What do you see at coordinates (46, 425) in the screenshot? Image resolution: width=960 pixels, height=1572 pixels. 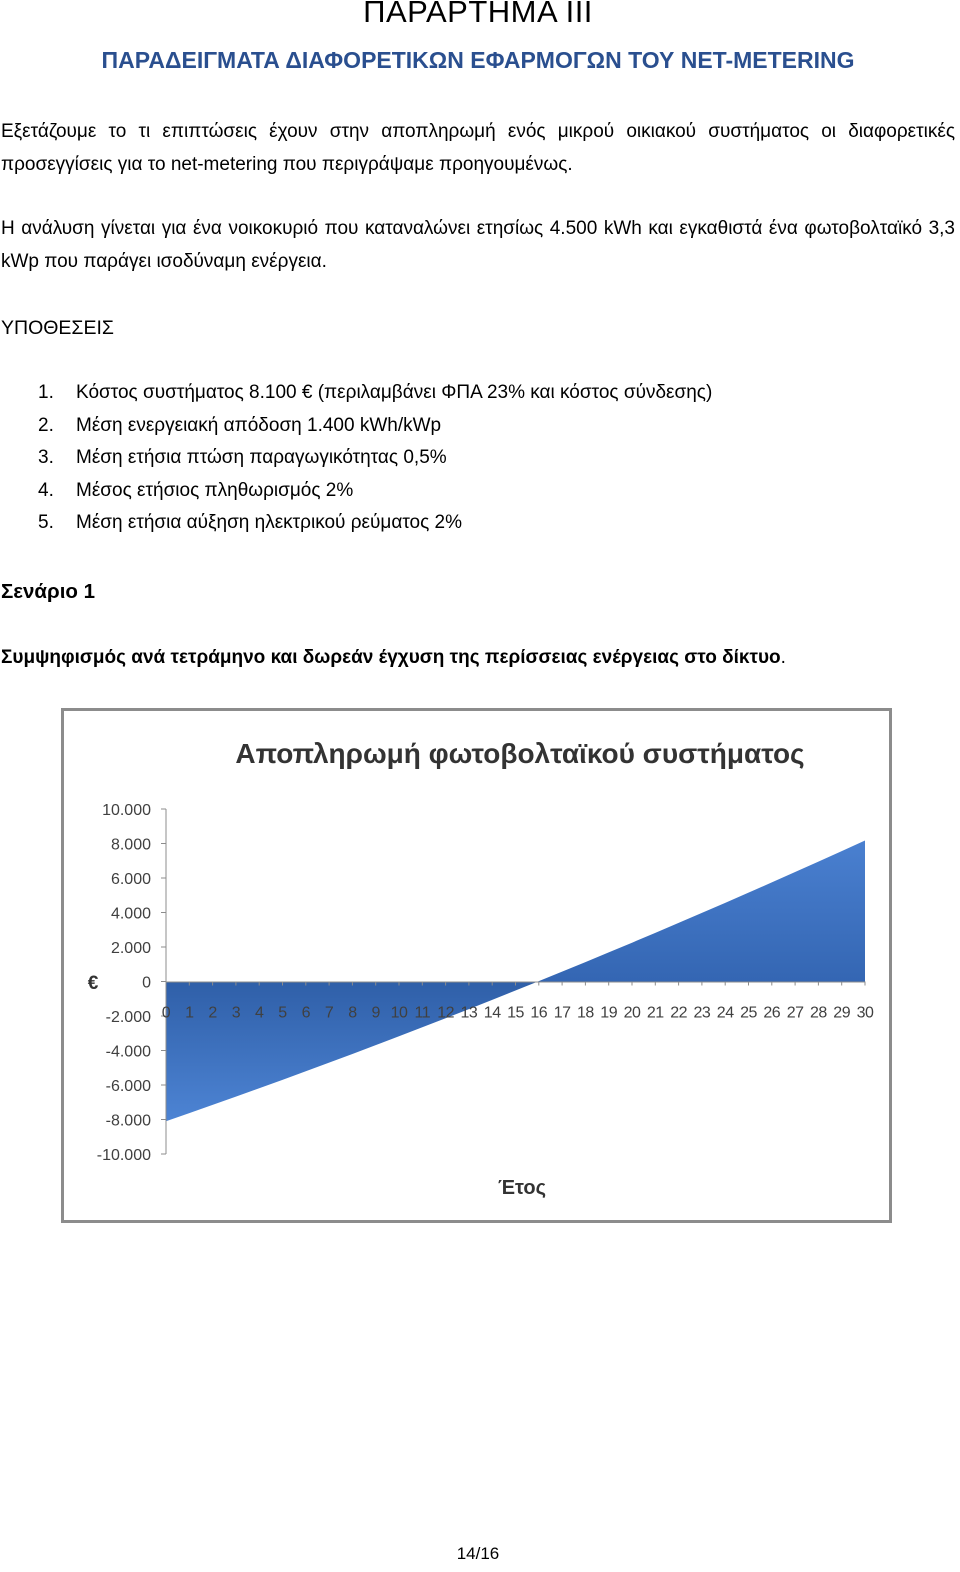 I see `list-item-number: 2.` at bounding box center [46, 425].